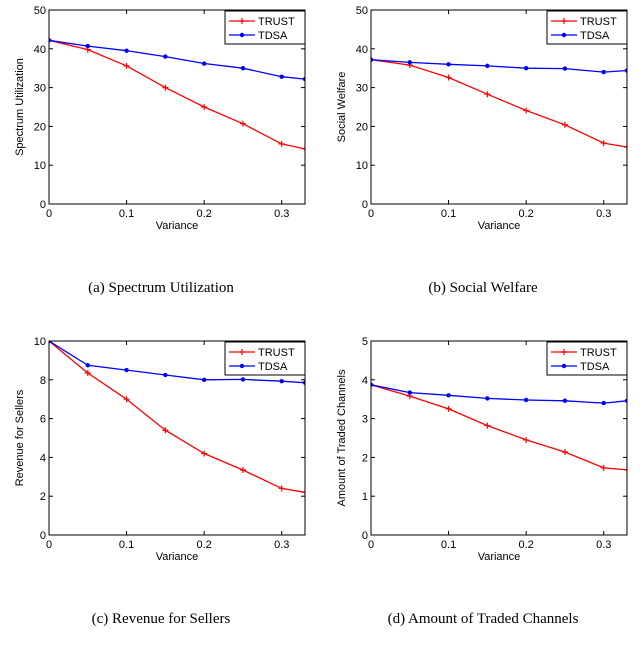  What do you see at coordinates (342, 437) in the screenshot?
I see `y-axis-label: Amount of Traded Channels` at bounding box center [342, 437].